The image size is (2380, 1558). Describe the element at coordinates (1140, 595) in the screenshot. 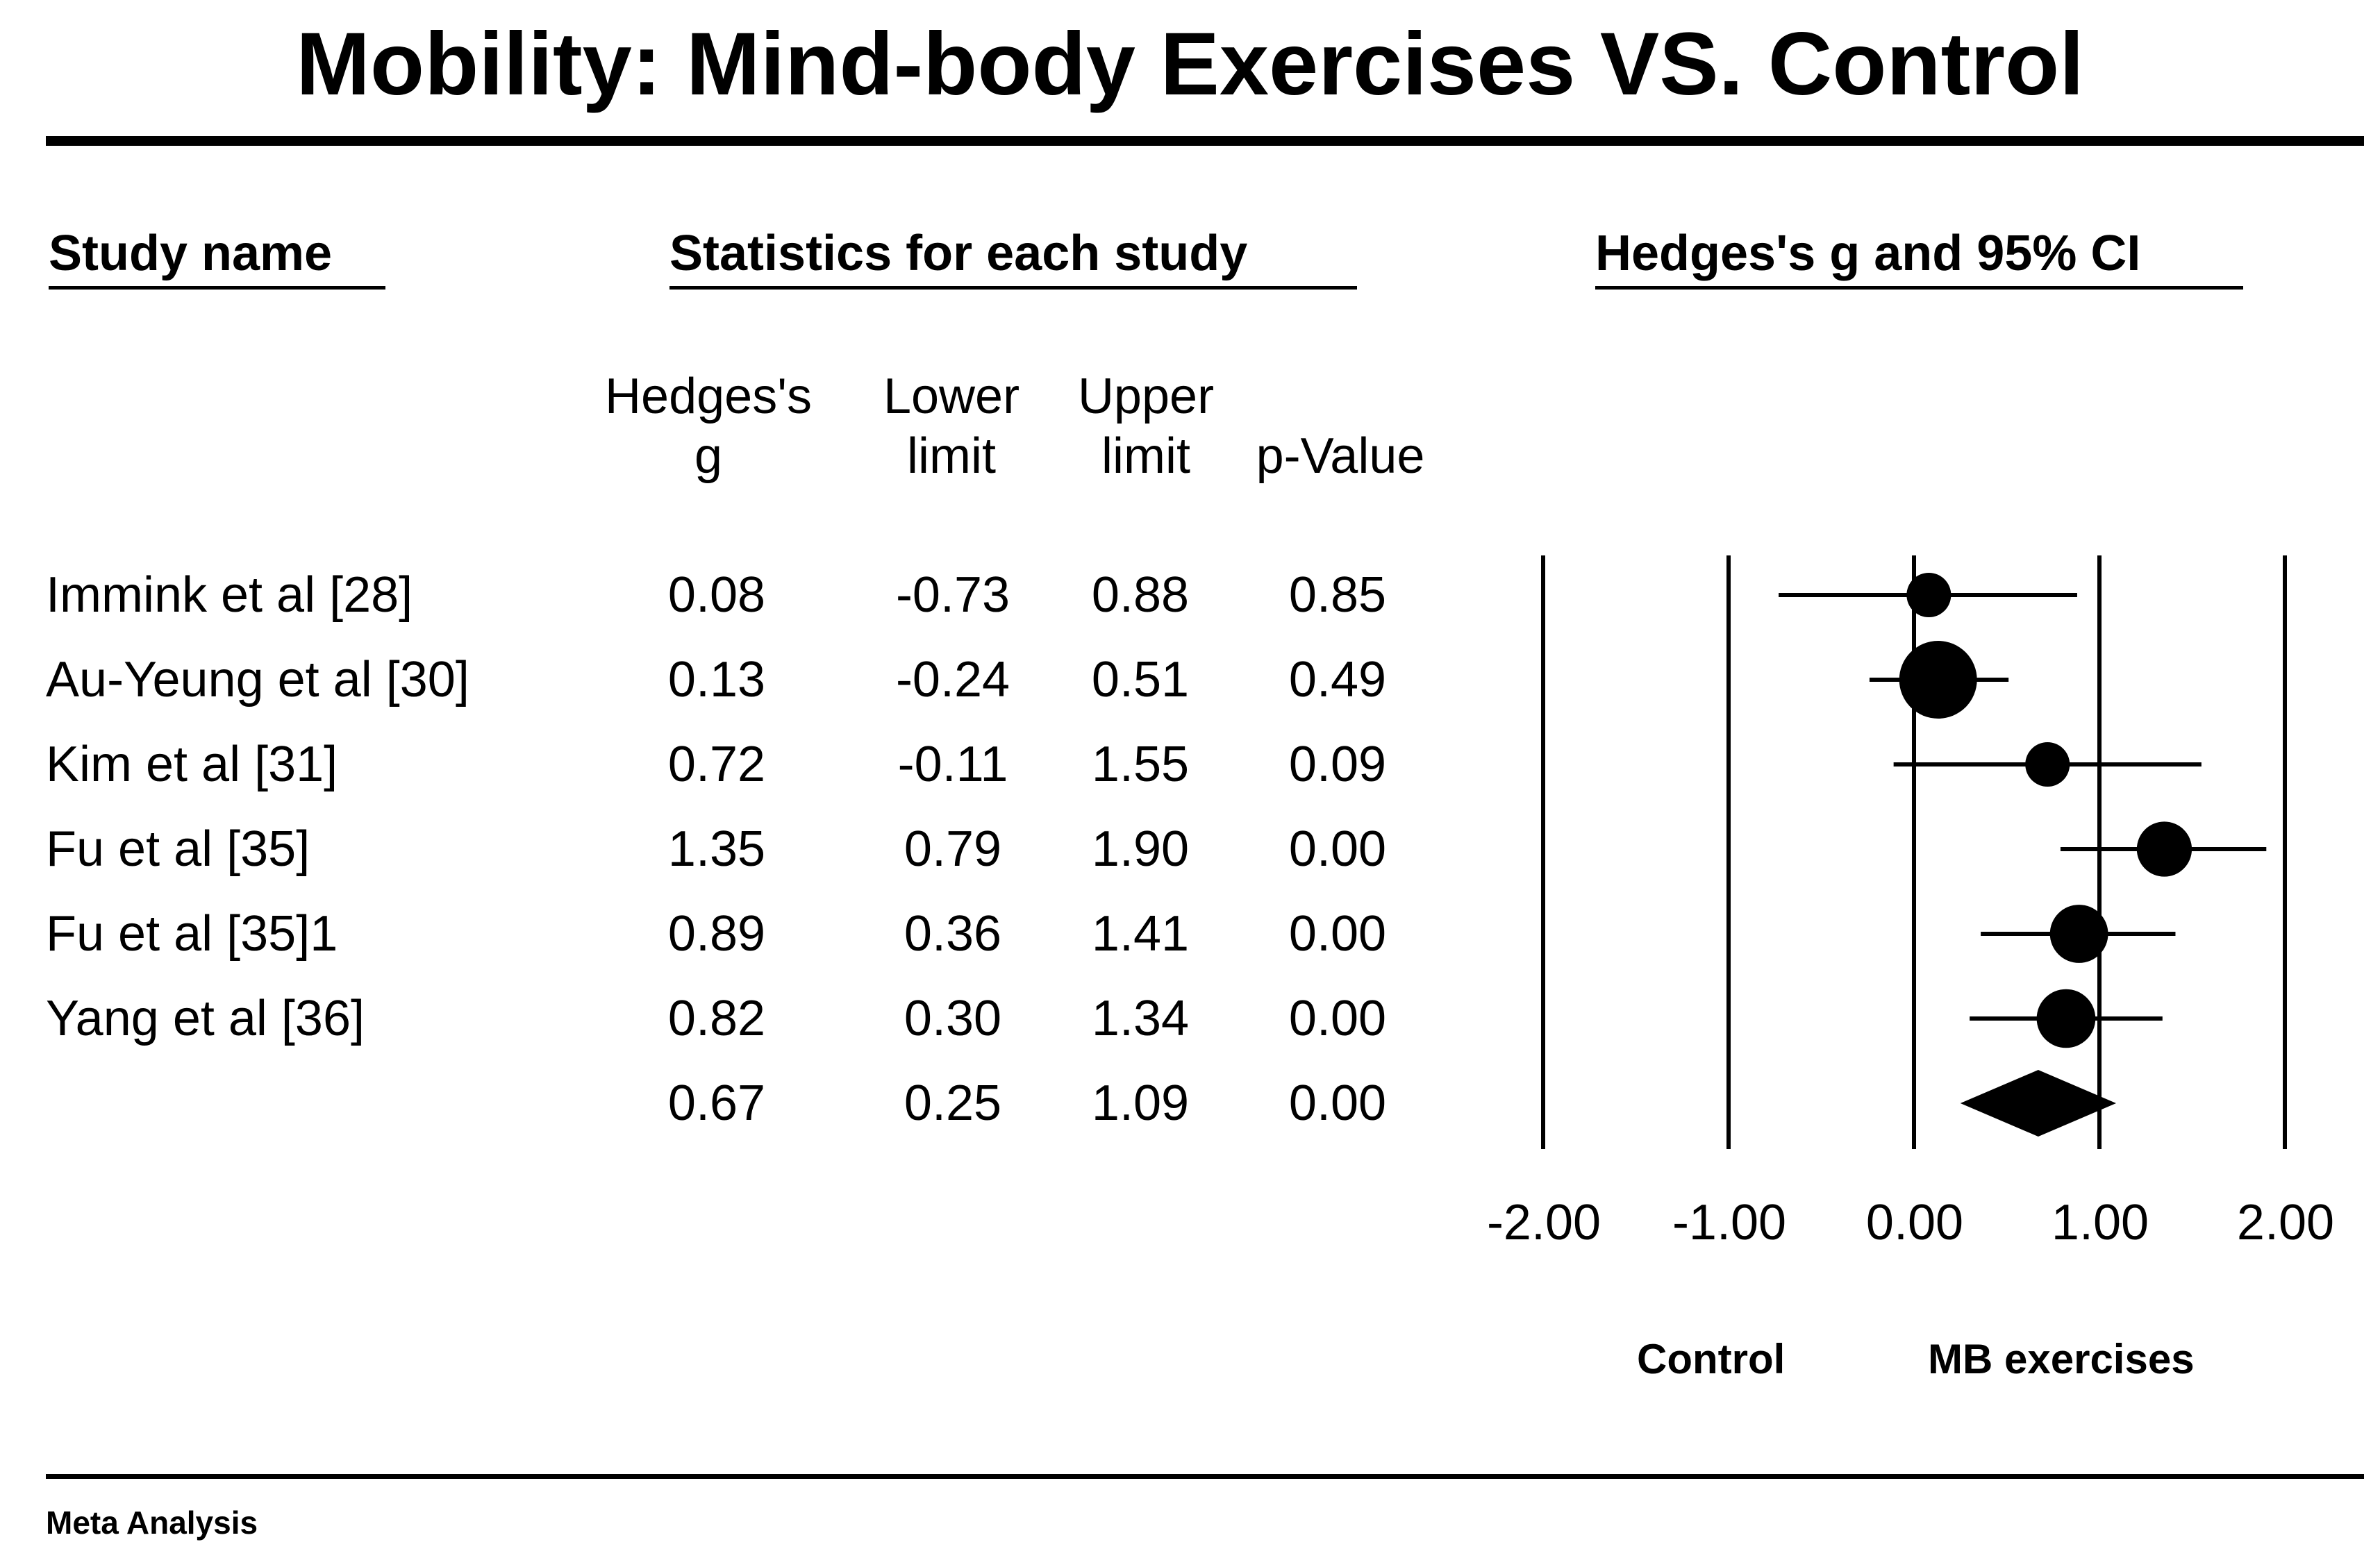

I see `study-upper: 0.88` at that location.